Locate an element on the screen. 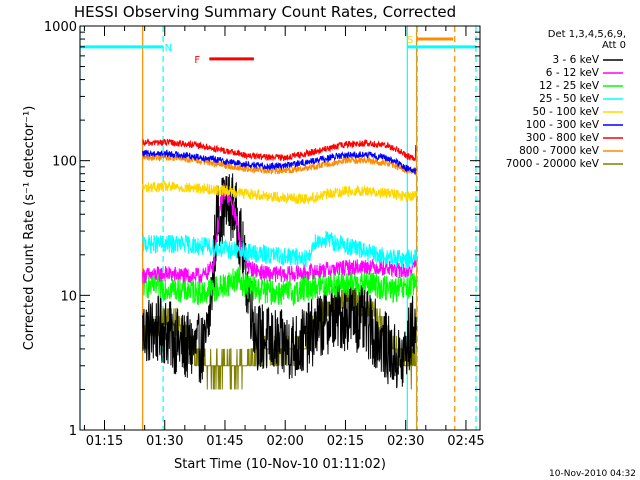 The image size is (640, 480). legend-entry-label: 3 - 6 keV is located at coordinates (575, 60).